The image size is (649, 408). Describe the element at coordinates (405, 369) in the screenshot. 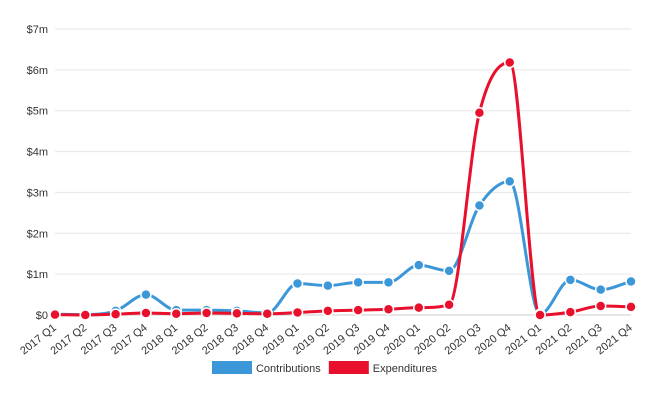

I see `legend-label: Expenditures` at that location.